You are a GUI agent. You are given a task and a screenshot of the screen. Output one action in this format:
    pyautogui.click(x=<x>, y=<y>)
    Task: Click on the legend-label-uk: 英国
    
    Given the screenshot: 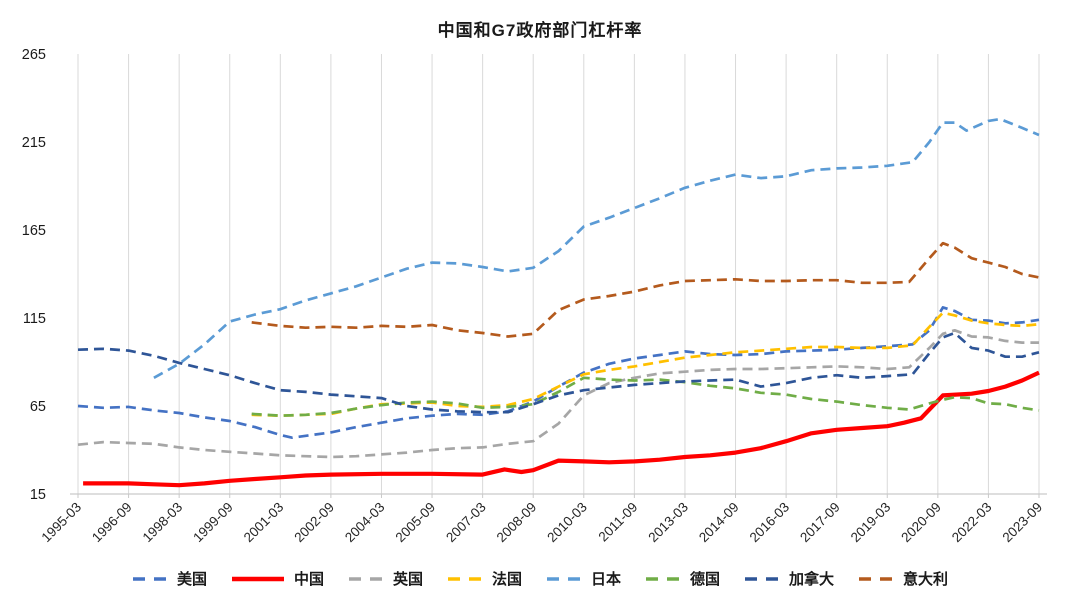 What is the action you would take?
    pyautogui.click(x=407, y=579)
    